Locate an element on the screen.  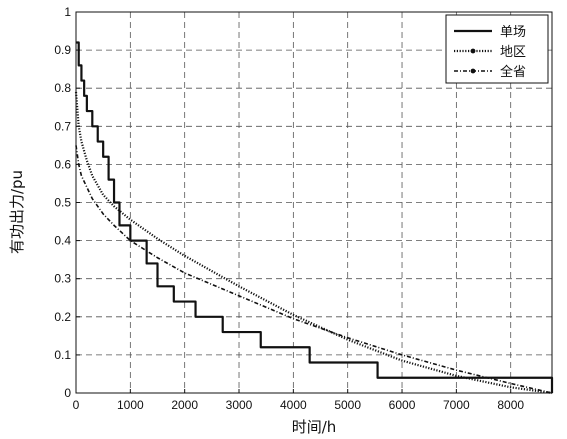
y-tick-label: 0.8 is located at coordinates (62, 88).